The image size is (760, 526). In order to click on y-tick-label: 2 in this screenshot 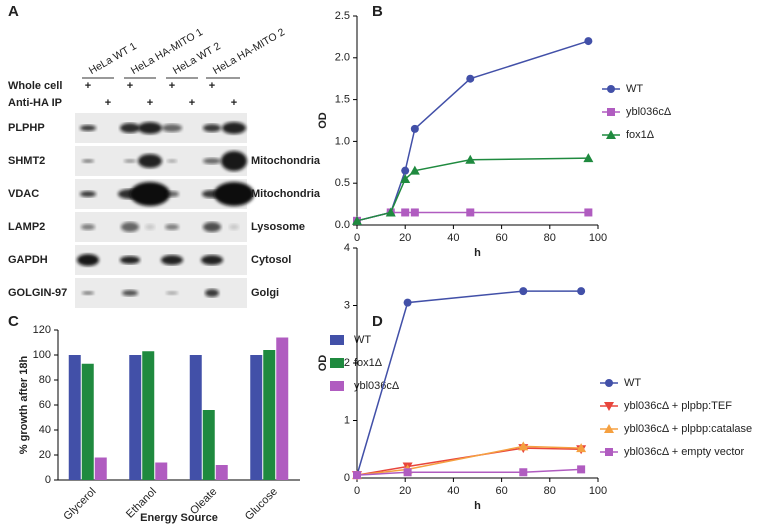, I will do `click(347, 363)`.